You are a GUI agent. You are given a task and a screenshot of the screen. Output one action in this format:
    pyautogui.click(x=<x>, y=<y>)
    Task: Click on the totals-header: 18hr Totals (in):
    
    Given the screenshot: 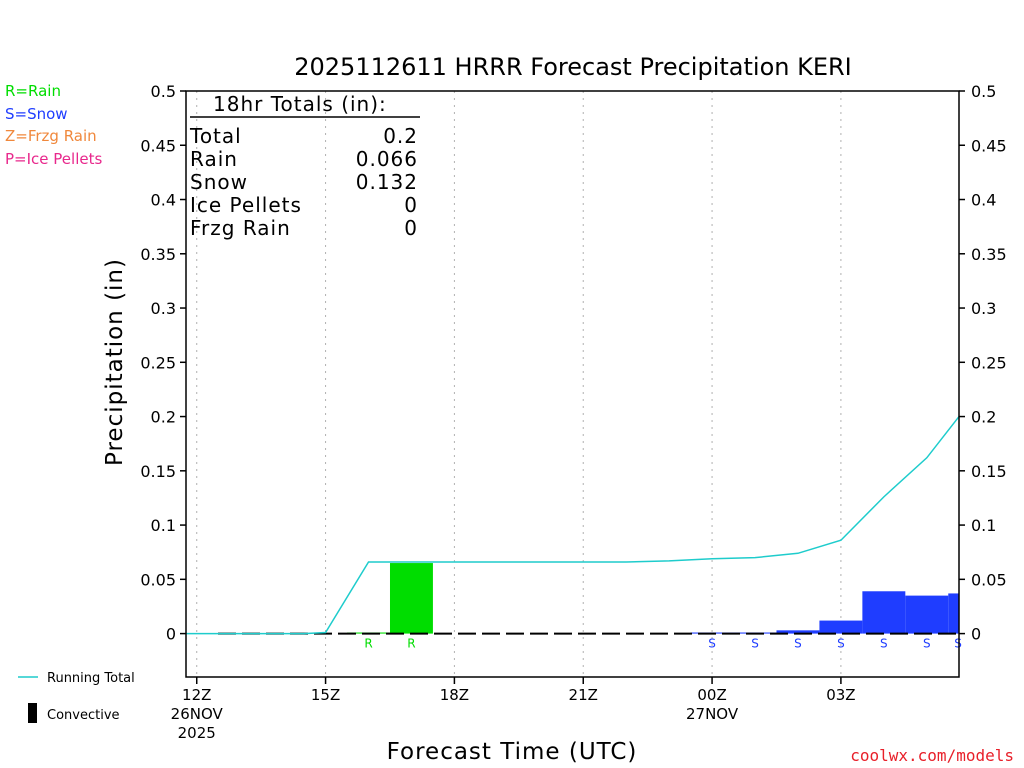 What is the action you would take?
    pyautogui.click(x=300, y=104)
    